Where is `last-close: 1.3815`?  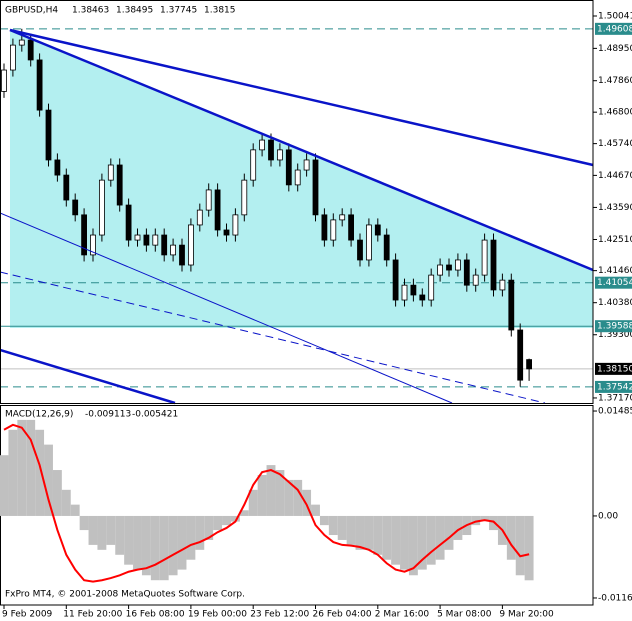 last-close: 1.3815 is located at coordinates (220, 11).